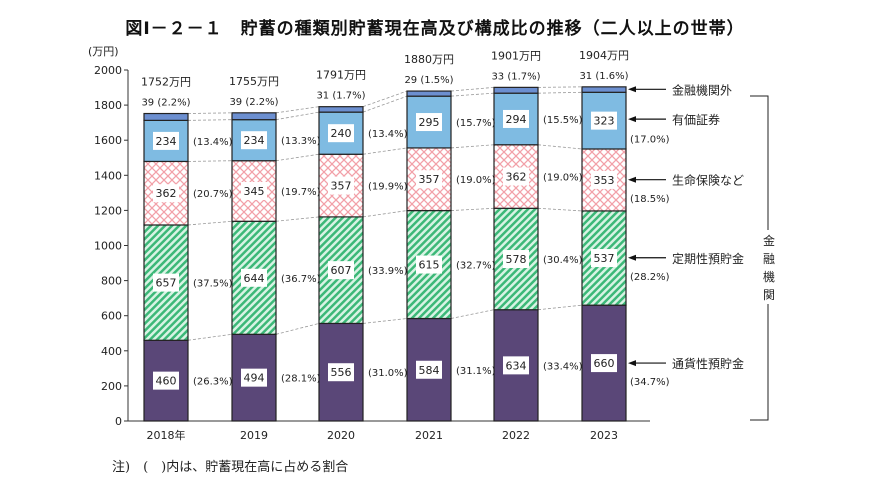 This screenshot has width=870, height=489. What do you see at coordinates (516, 259) in the screenshot?
I see `value-label: 578` at bounding box center [516, 259].